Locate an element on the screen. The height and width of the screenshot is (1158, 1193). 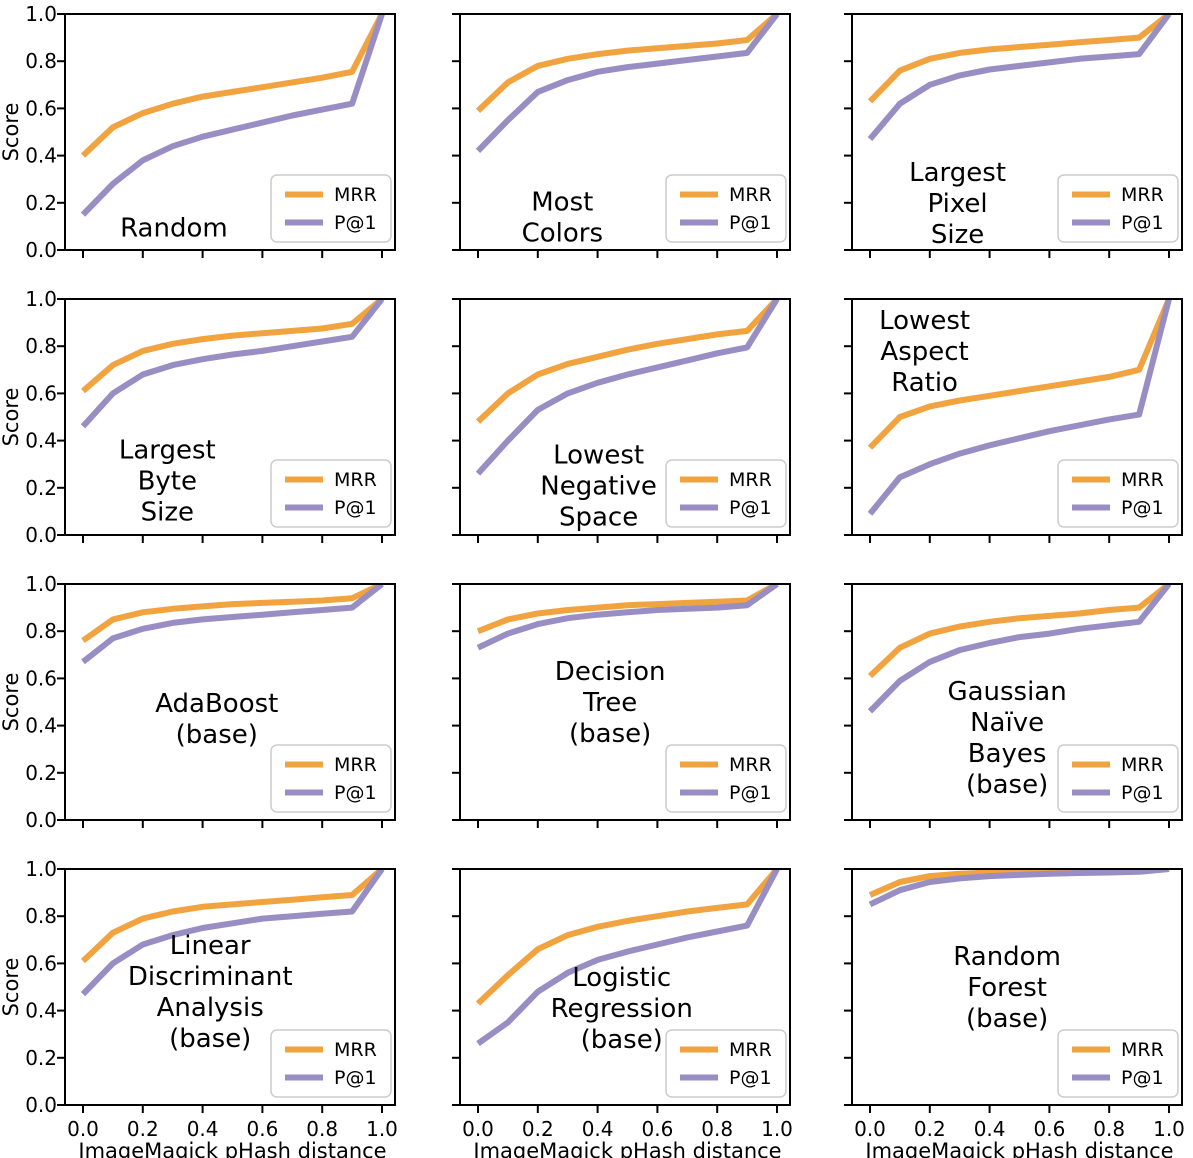
subplot-gaussian-na-ve-bayes-base: Gaussian Naïve Bayes (base) MRR P@1 is located at coordinates (1013, 705).